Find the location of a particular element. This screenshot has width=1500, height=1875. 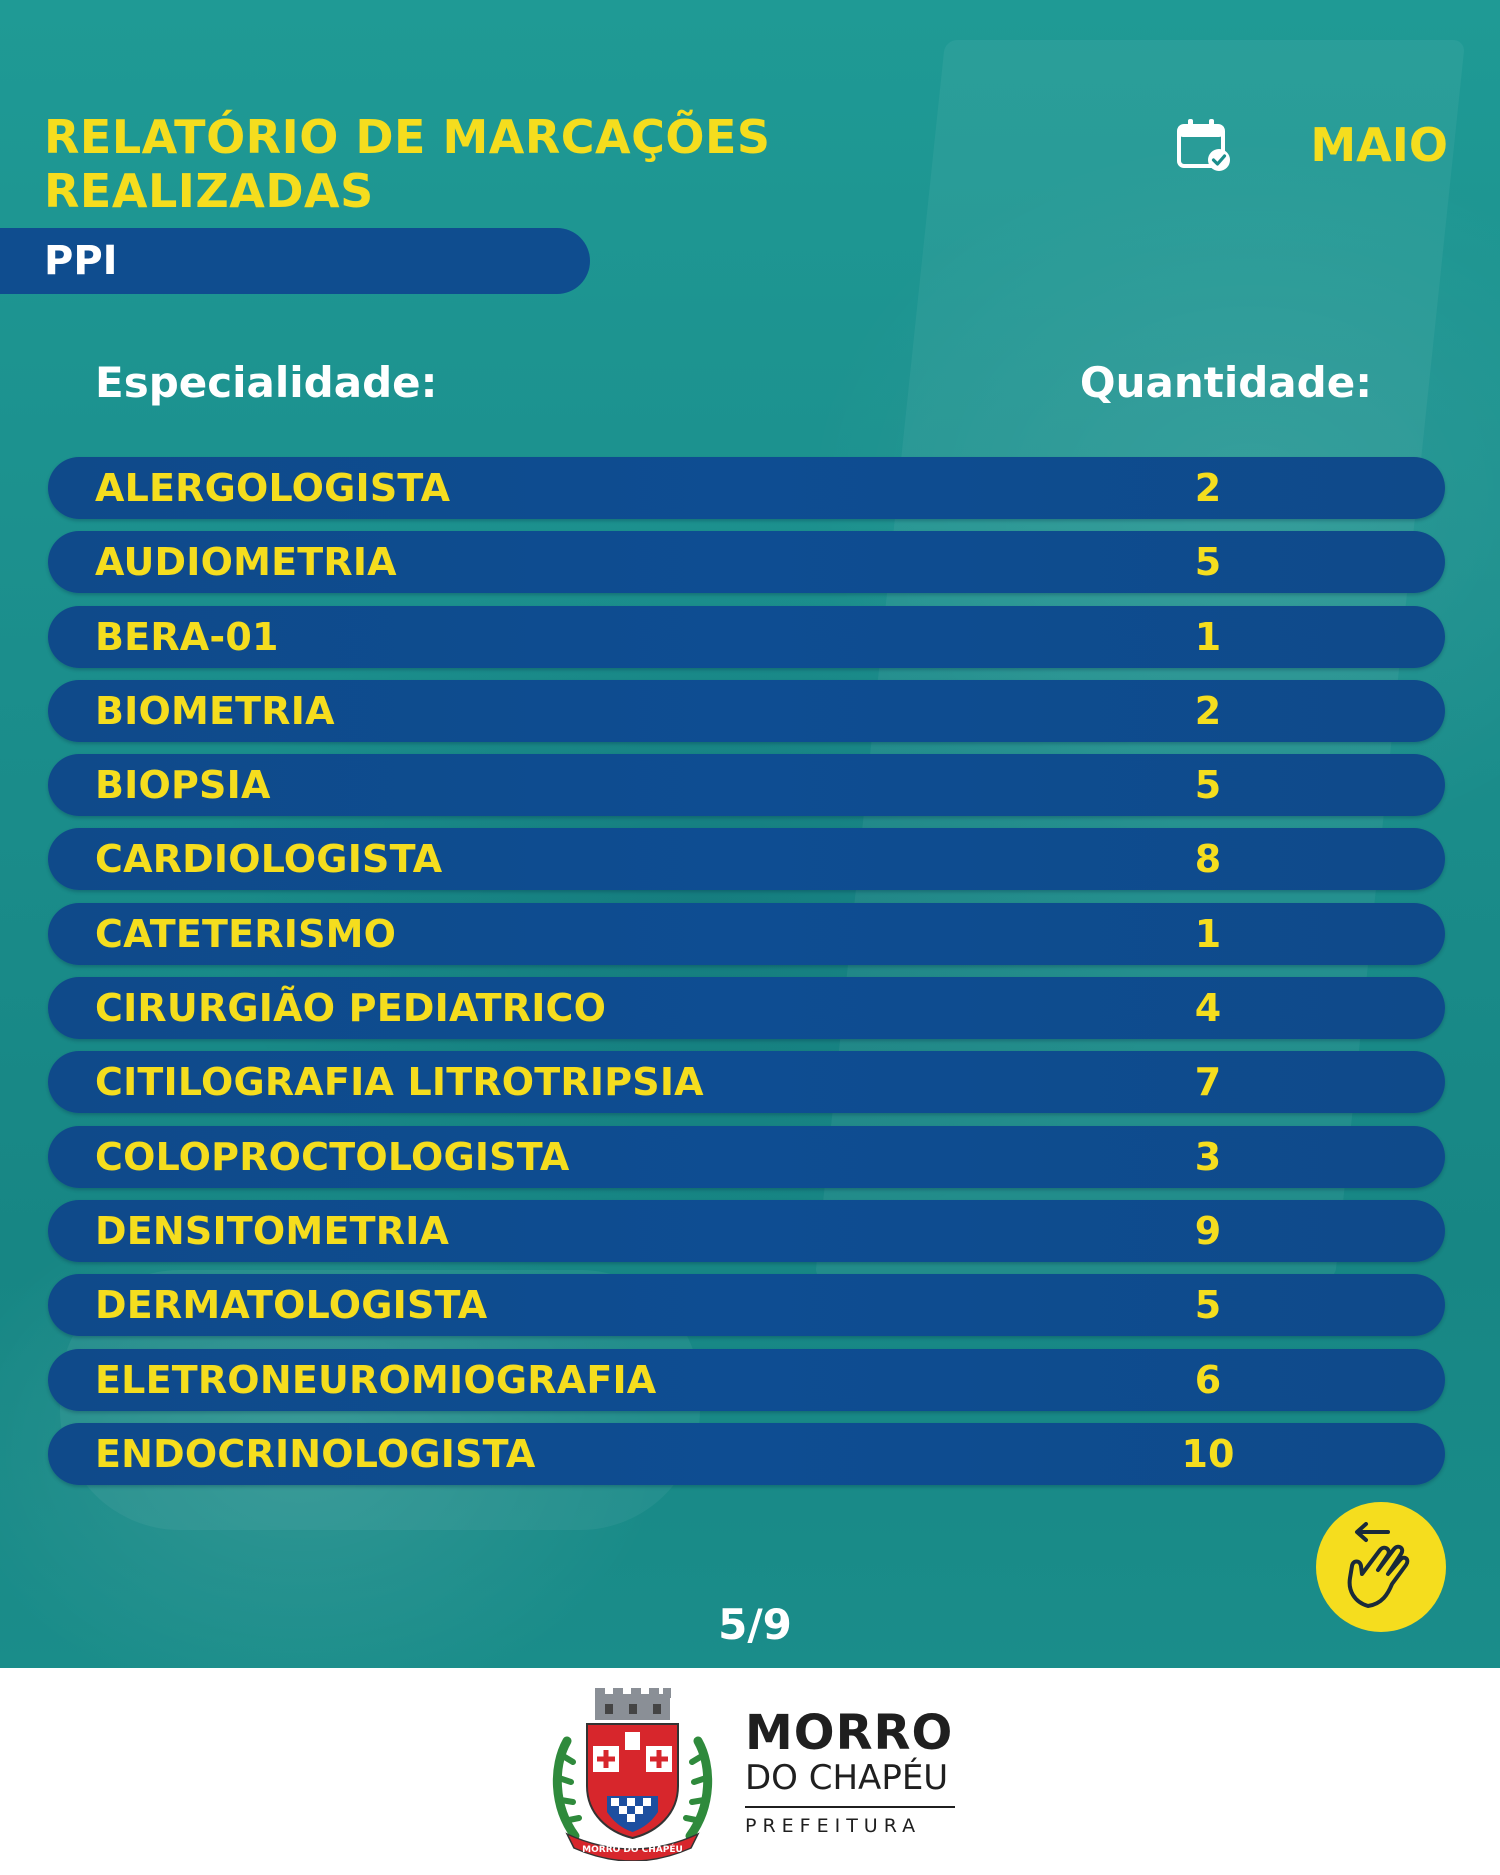

table-row: CATETERISMO 1 is located at coordinates (746, 933).